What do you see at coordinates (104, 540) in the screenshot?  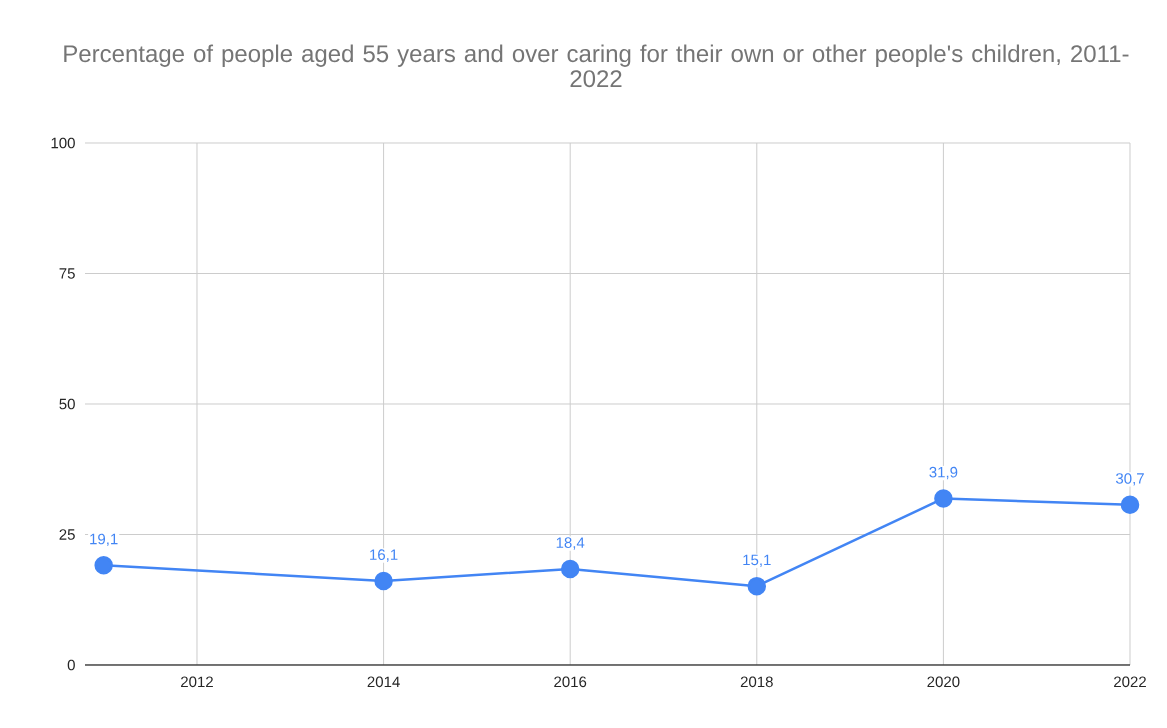 I see `data-label: 19,1` at bounding box center [104, 540].